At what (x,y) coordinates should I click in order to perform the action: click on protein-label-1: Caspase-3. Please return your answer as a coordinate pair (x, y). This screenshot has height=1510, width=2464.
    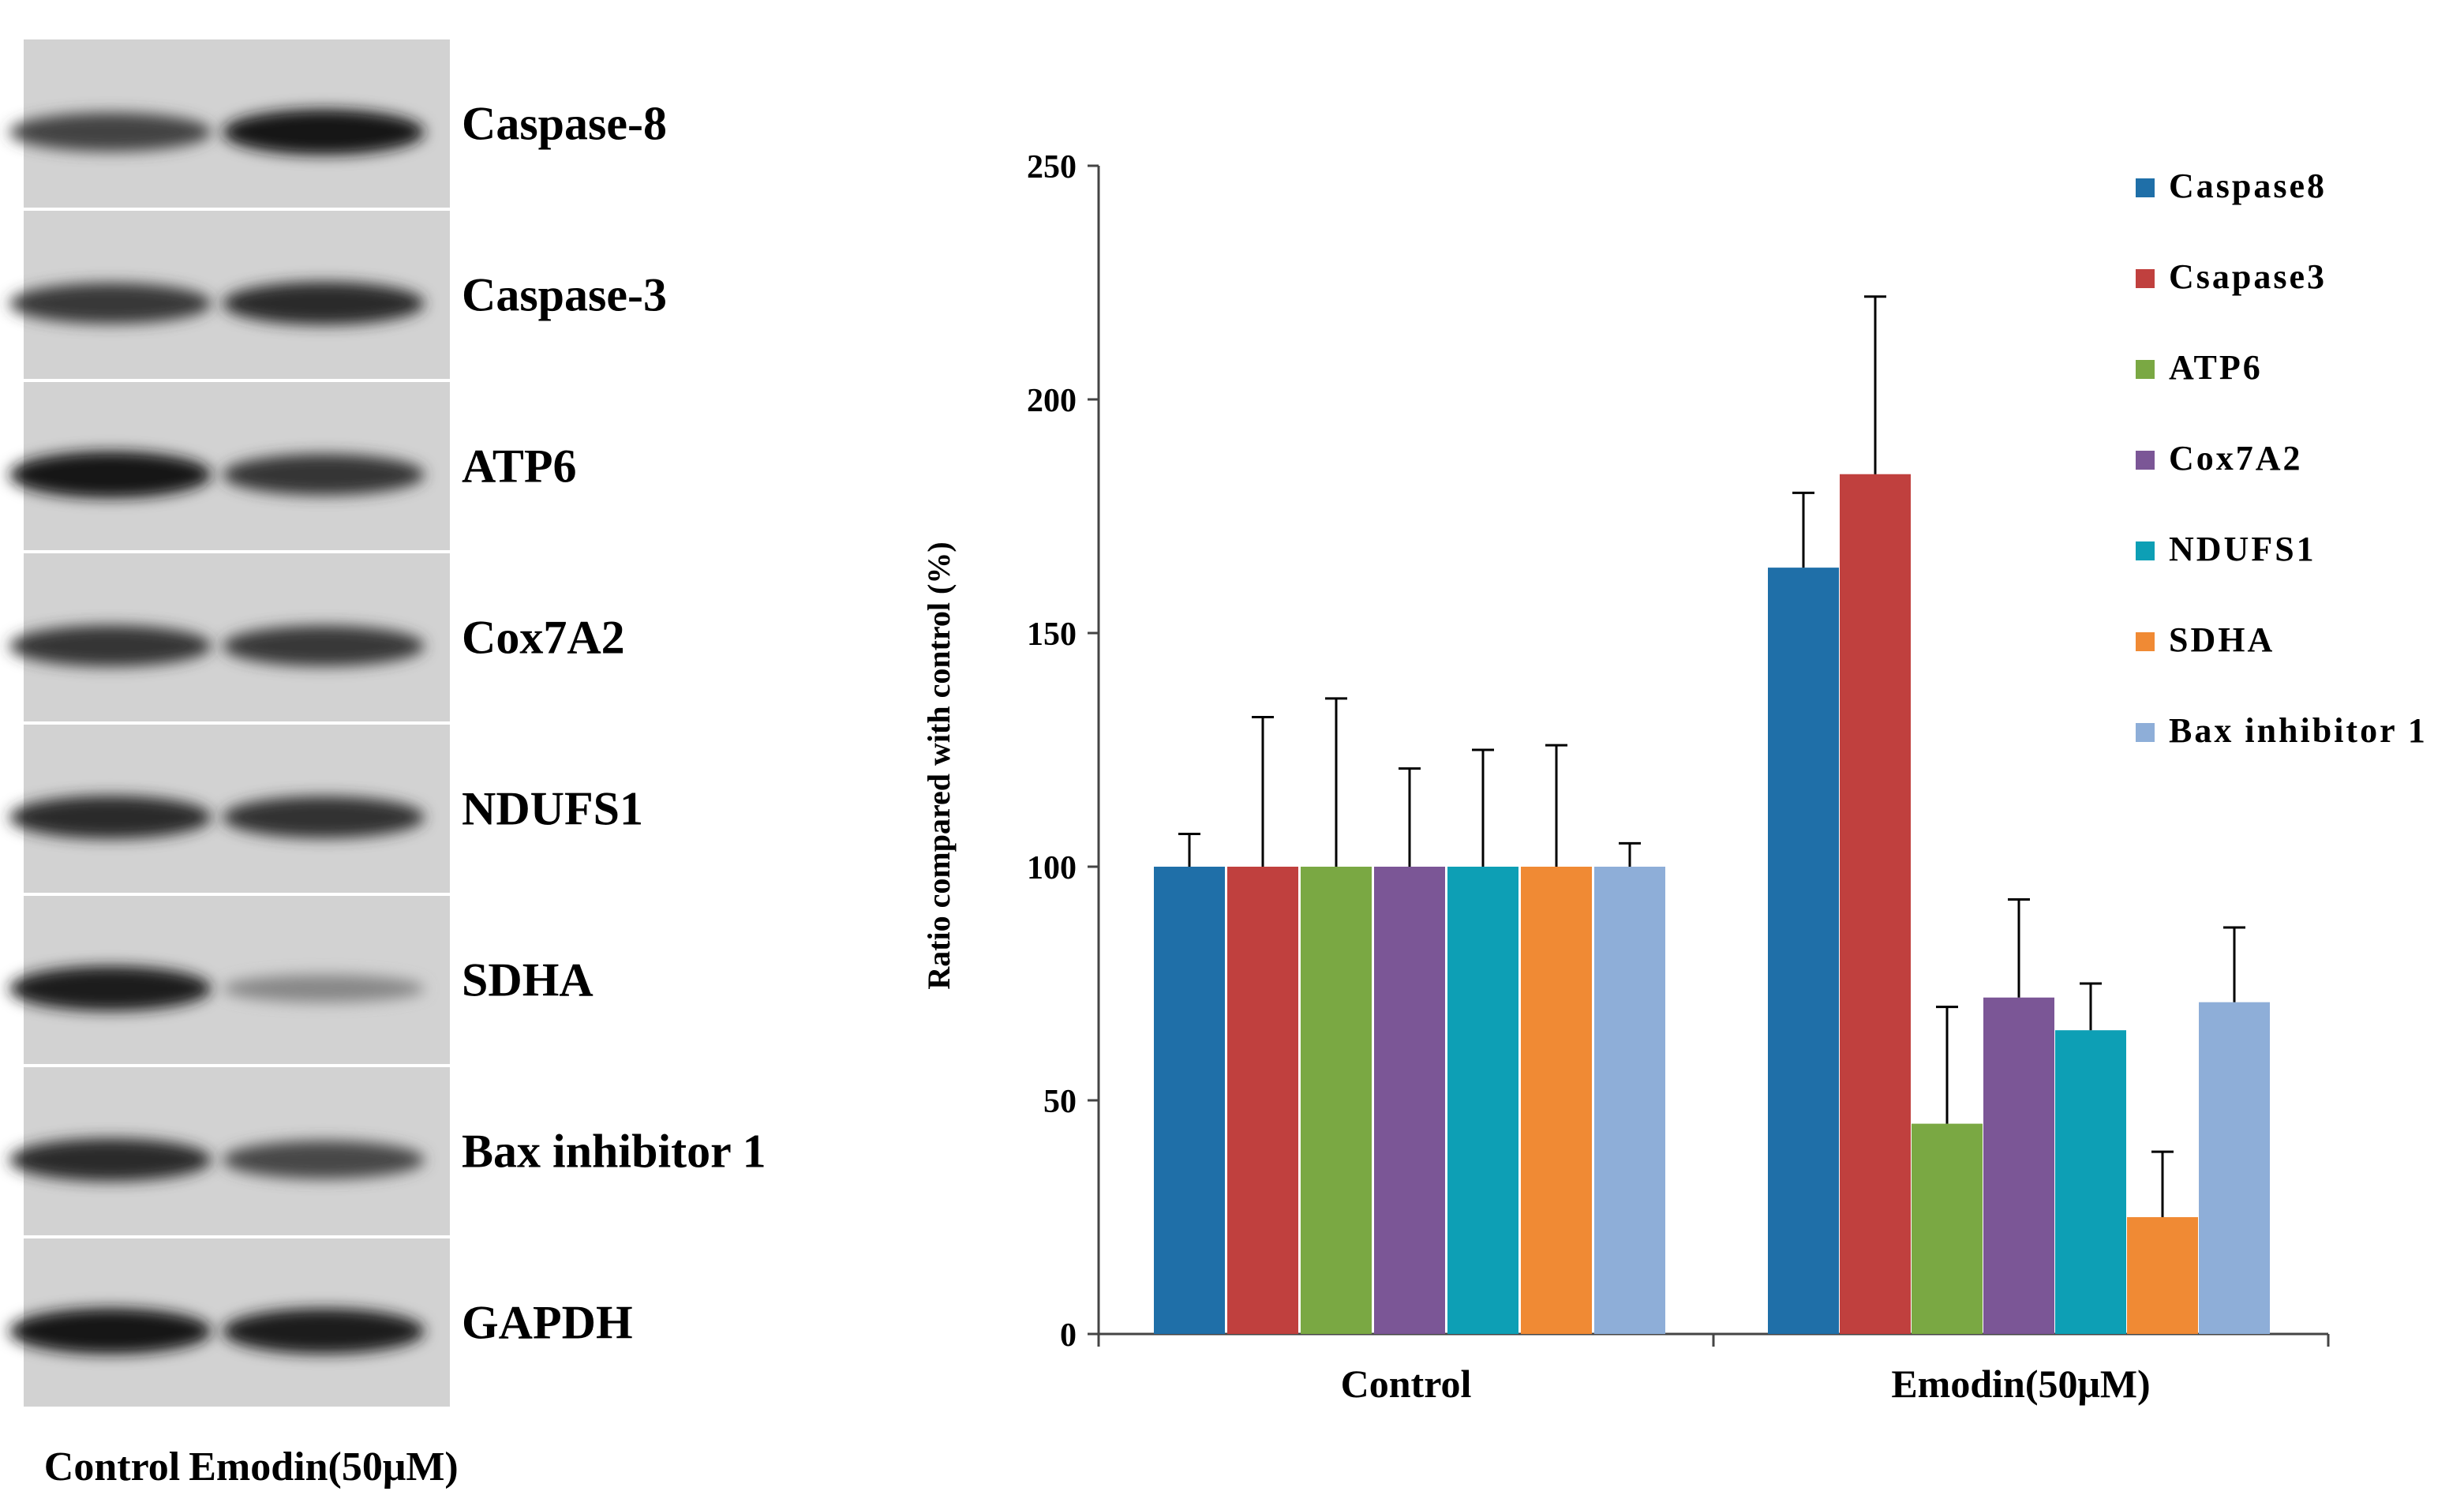
    Looking at the image, I should click on (564, 295).